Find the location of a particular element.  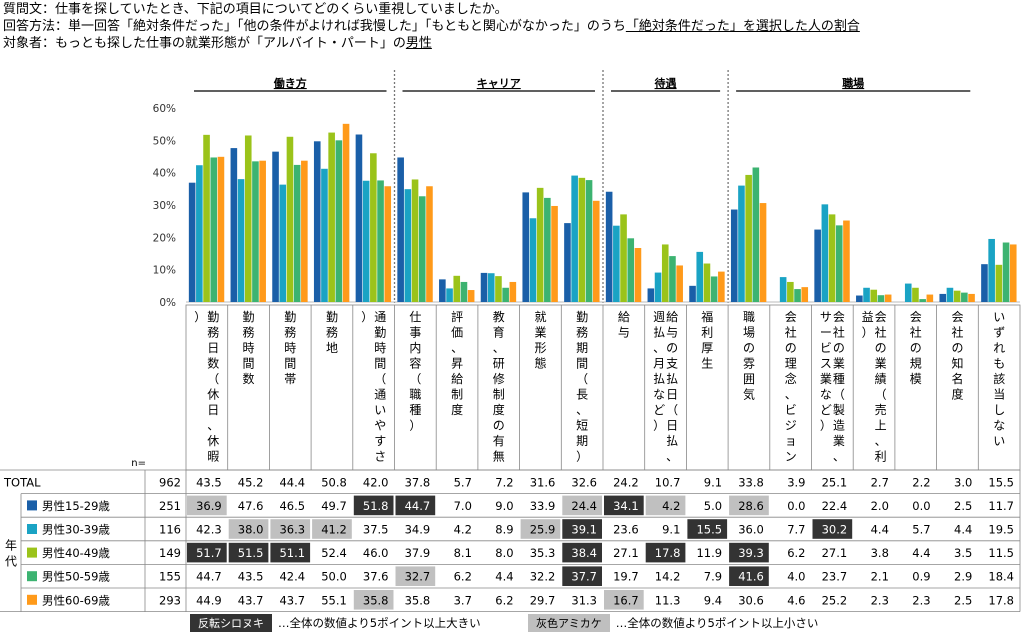

series-label: 男性60-69歳 is located at coordinates (76, 600).